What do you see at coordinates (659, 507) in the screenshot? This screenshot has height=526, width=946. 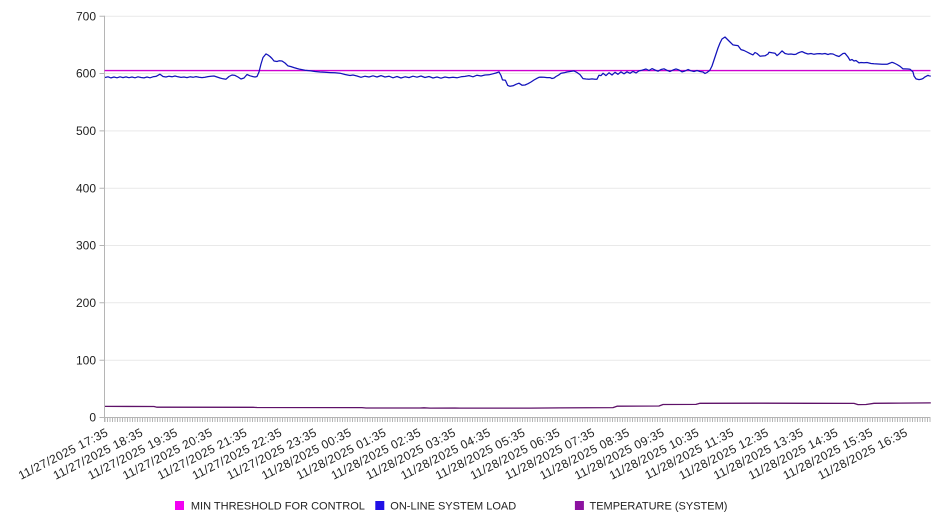 I see `svg-text: TEMPERATURE (SYSTEM)` at bounding box center [659, 507].